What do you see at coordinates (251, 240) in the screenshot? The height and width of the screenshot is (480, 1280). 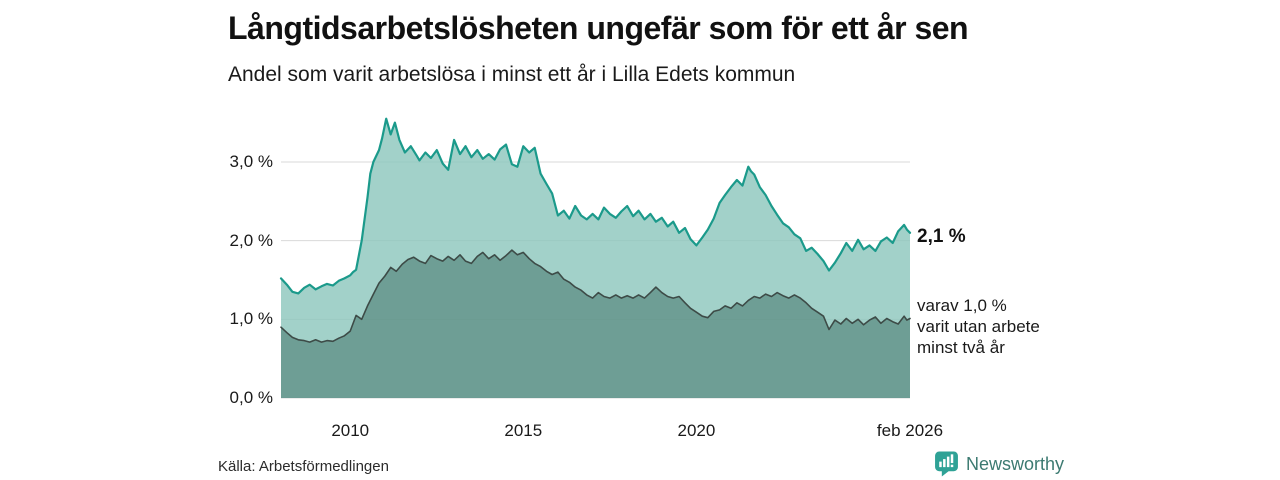 I see `y-tick-label: 2,0 %` at bounding box center [251, 240].